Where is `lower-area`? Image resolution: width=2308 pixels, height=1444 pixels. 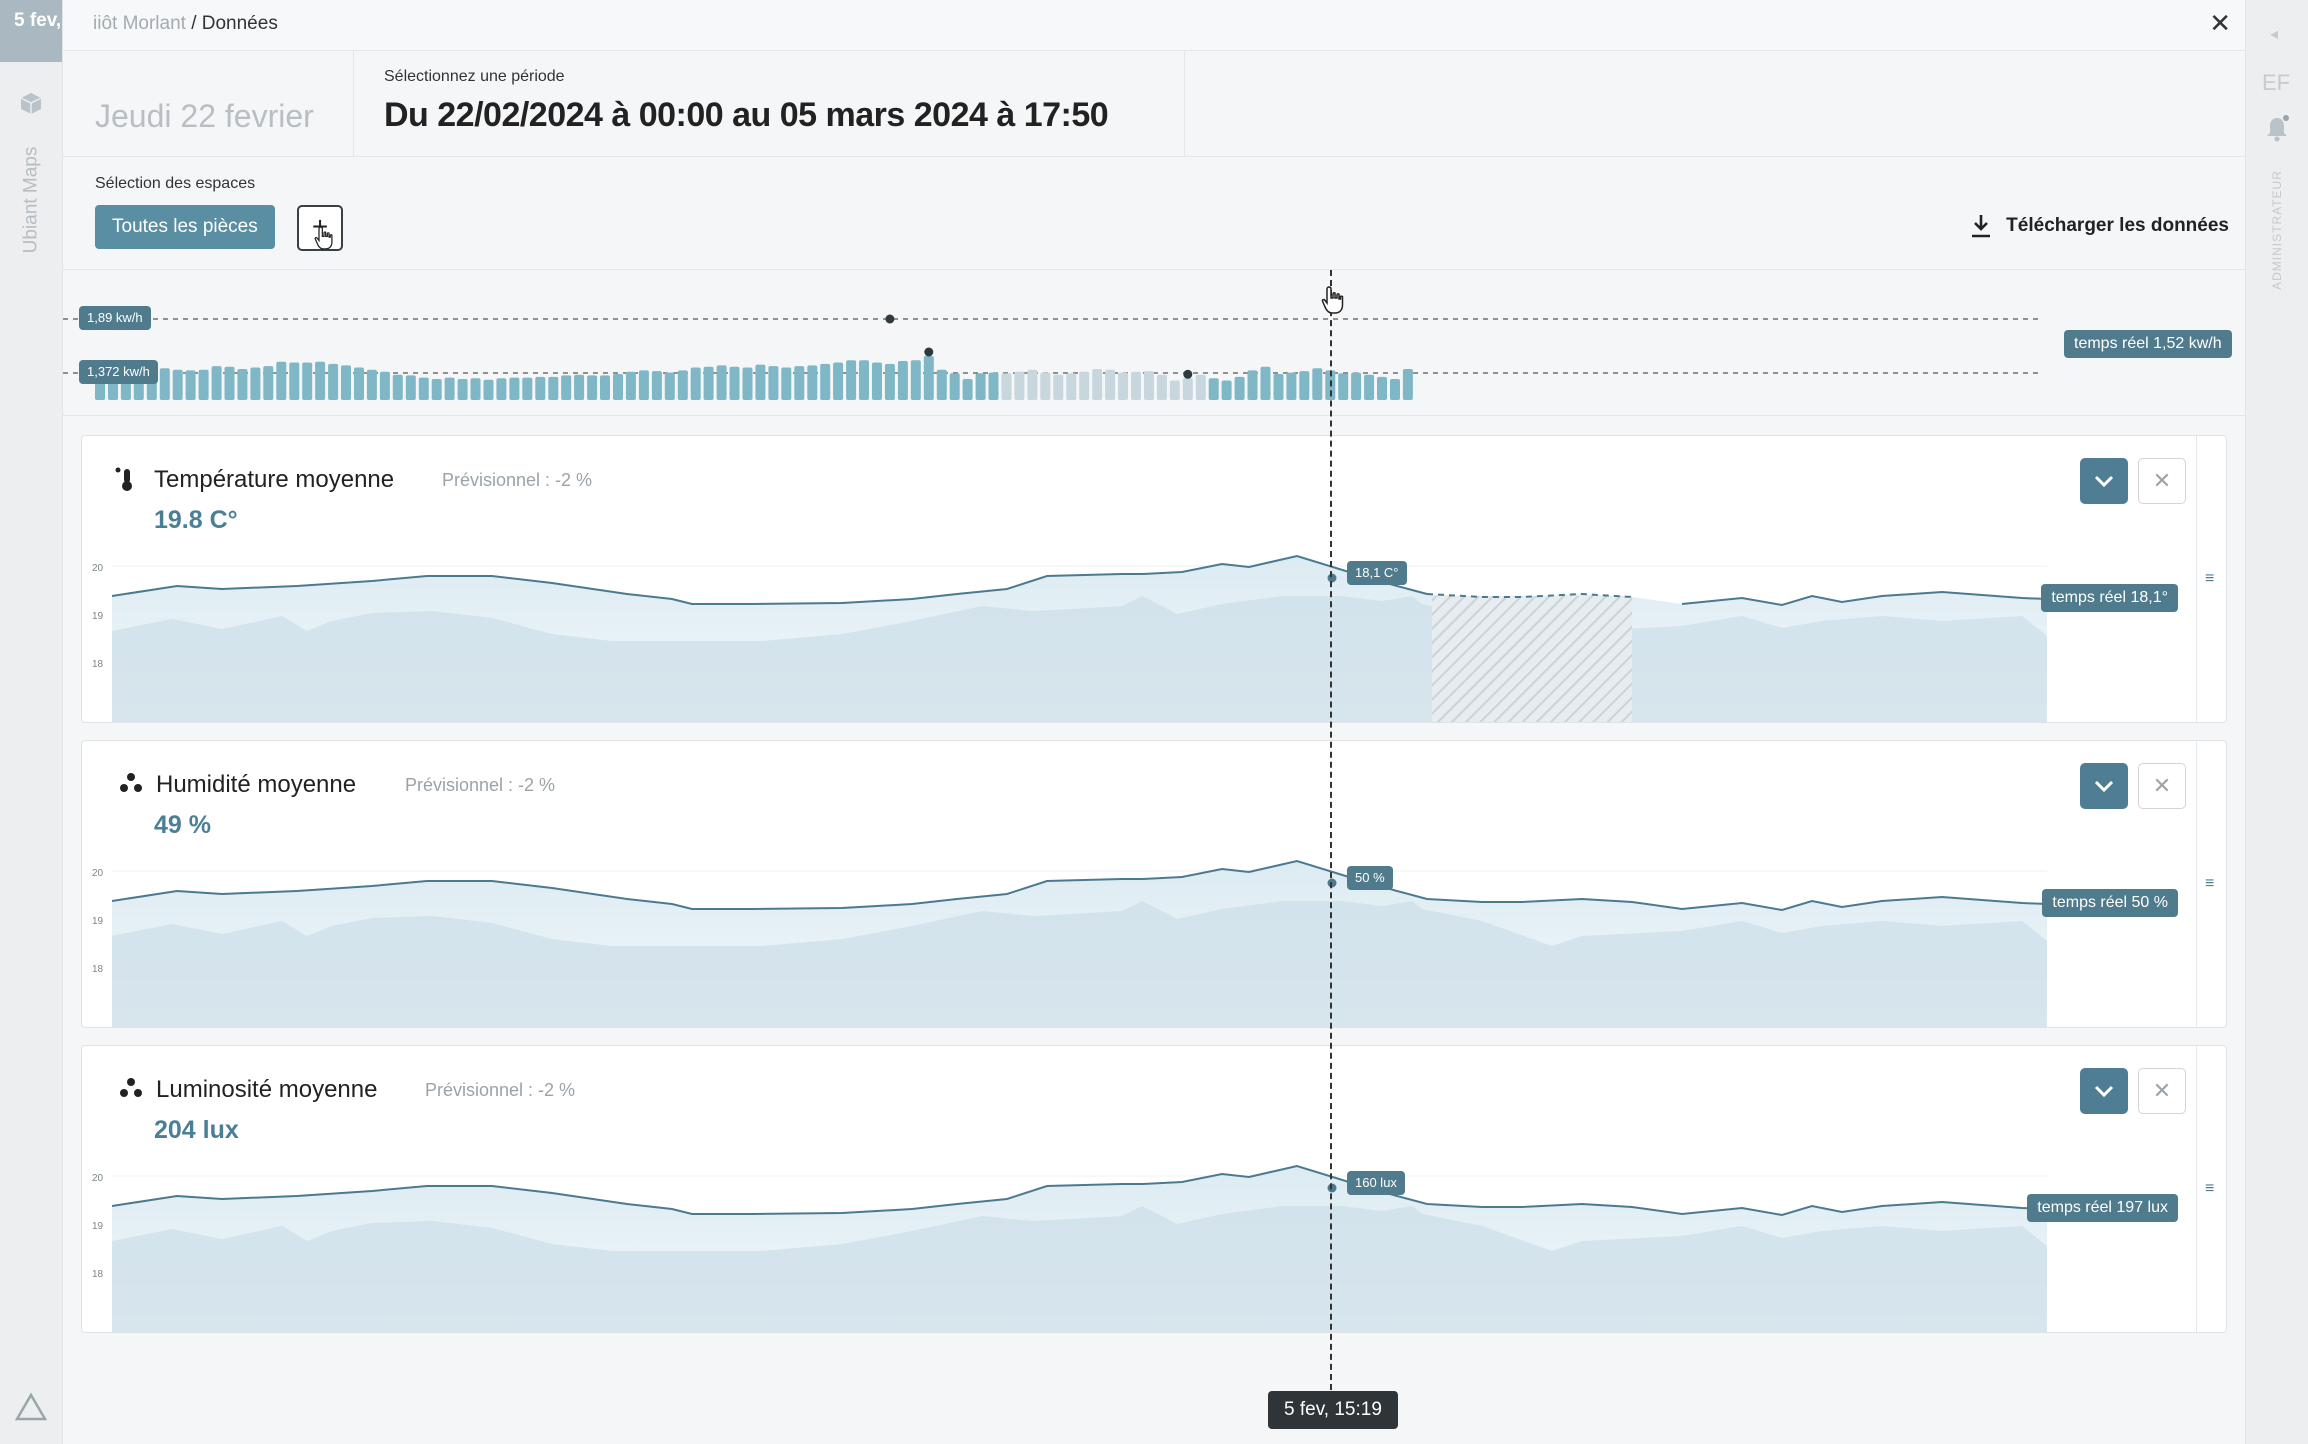 lower-area is located at coordinates (1079, 1269).